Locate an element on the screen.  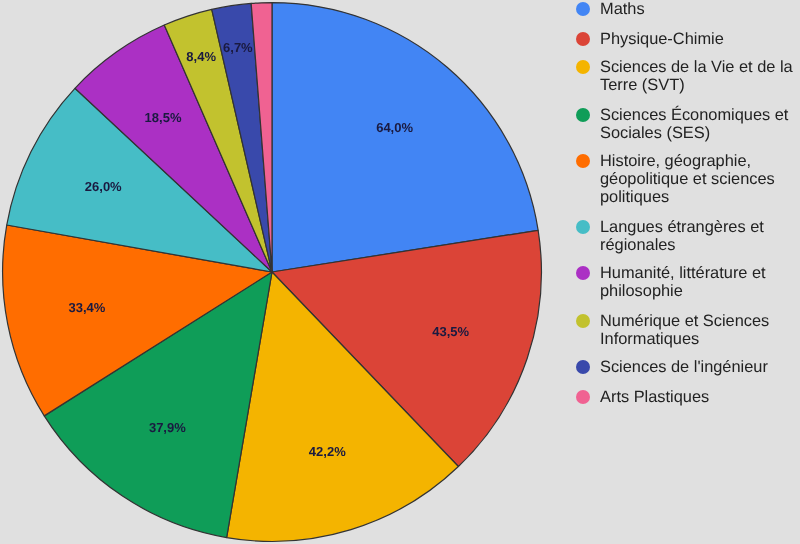
legend-label: Sciences Économiques et Sociales (SES) is located at coordinates (695, 123).